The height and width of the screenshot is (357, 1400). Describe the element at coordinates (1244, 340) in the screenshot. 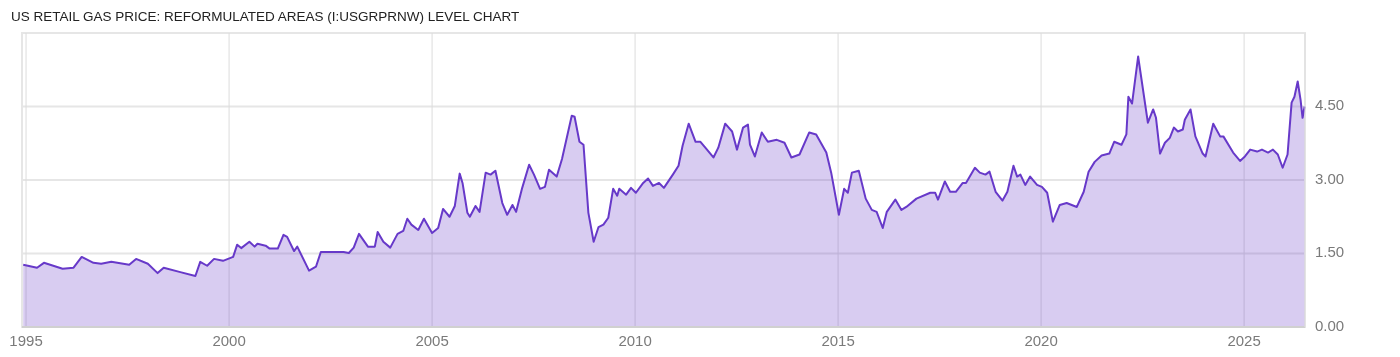

I see `x-tick-label: 2025` at that location.